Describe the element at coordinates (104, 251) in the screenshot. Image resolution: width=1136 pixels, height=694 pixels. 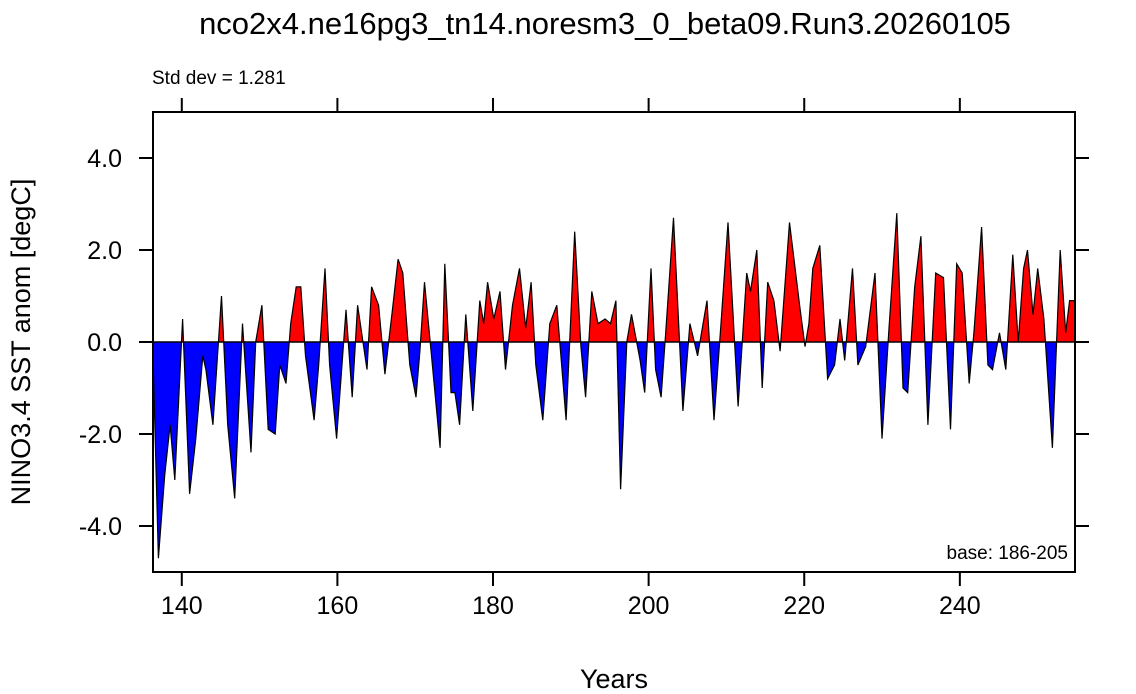
I see `y-tick-label: 2.0` at that location.